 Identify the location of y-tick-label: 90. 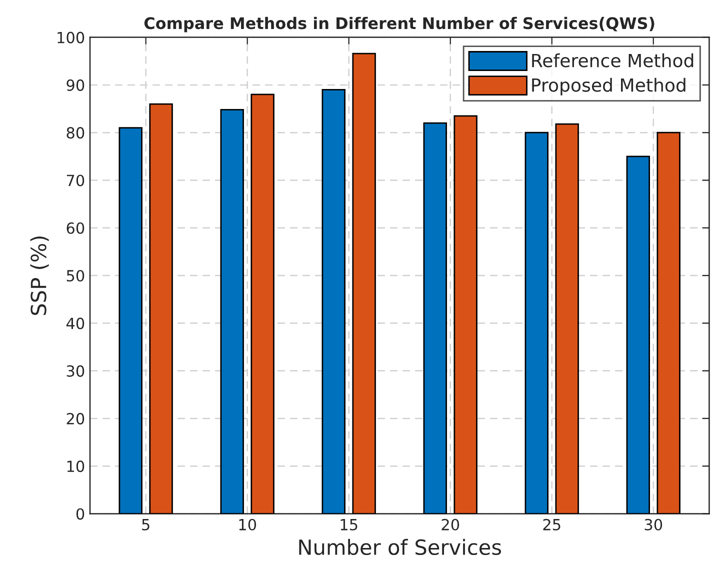
(75, 85).